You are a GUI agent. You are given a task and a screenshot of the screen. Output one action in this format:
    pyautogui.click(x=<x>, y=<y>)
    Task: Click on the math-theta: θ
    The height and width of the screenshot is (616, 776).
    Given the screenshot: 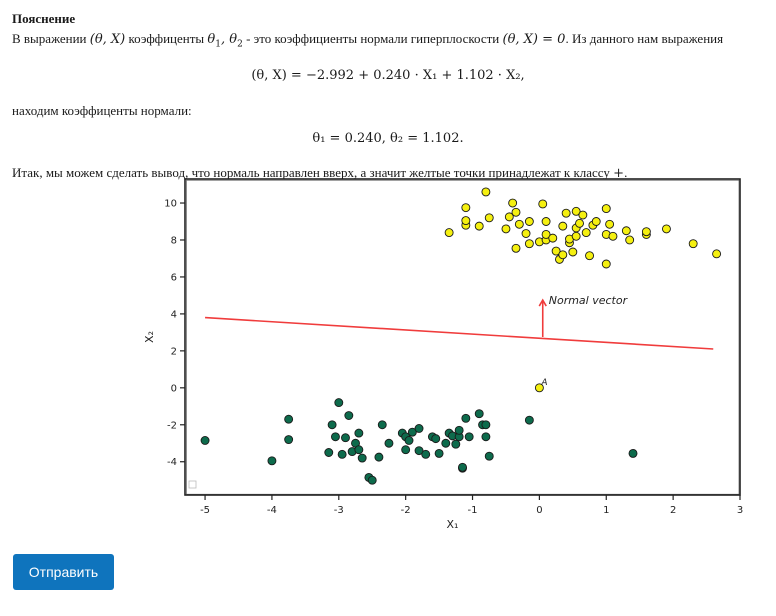 What is the action you would take?
    pyautogui.click(x=211, y=39)
    